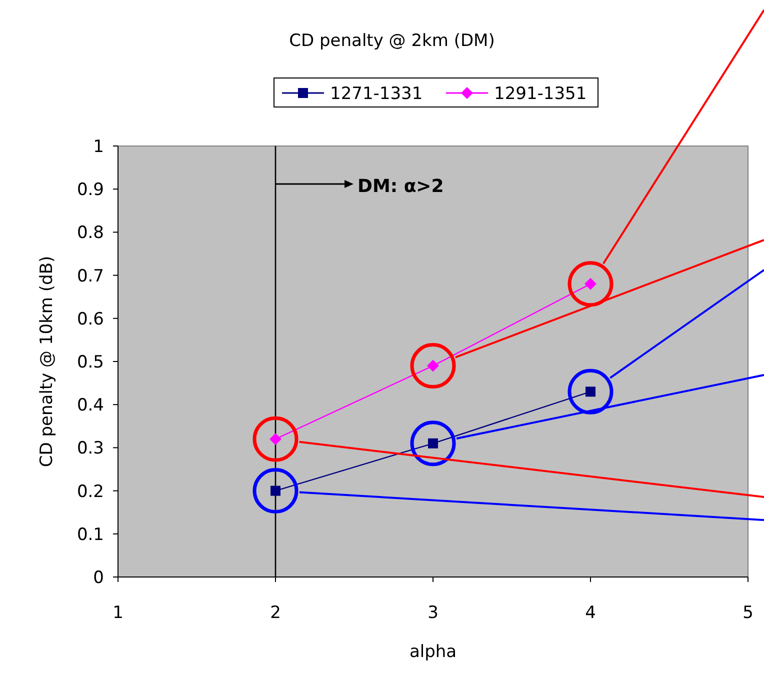 The height and width of the screenshot is (680, 764). I want to click on legend-label: 1271-1331, so click(376, 94).